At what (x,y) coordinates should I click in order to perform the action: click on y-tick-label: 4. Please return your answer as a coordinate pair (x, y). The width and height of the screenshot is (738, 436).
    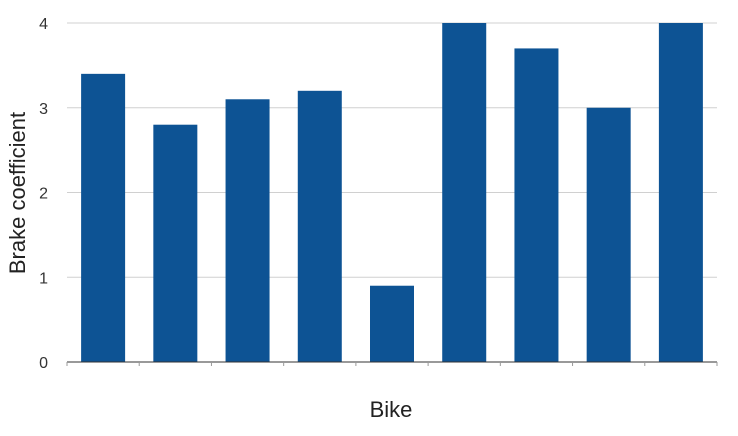
    Looking at the image, I should click on (43, 24).